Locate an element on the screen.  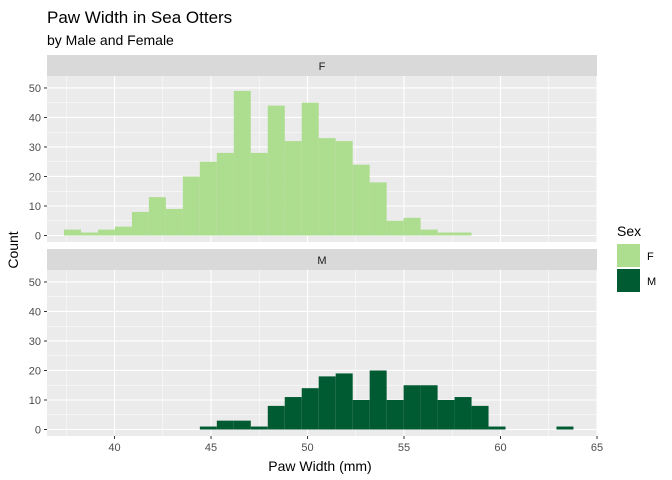
legend-label-m: M is located at coordinates (651, 282).